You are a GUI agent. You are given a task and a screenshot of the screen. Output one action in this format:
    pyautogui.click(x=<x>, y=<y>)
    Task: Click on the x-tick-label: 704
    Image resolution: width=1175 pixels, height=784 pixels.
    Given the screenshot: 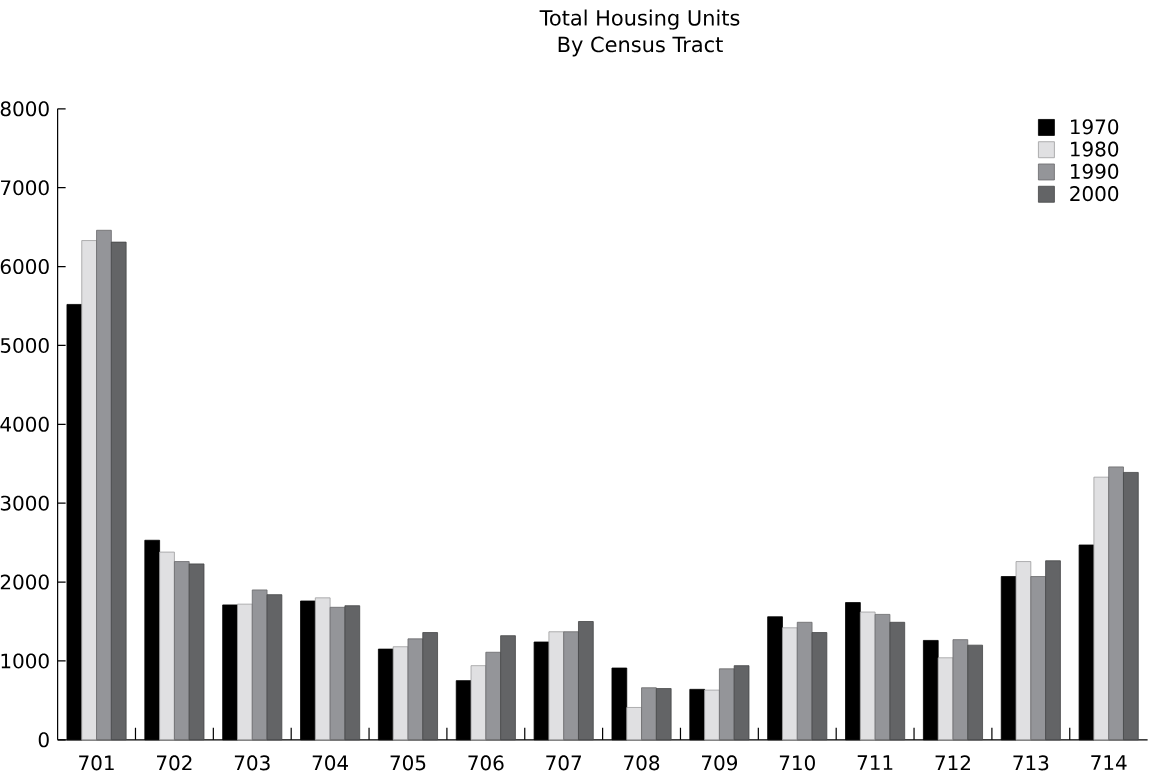 What is the action you would take?
    pyautogui.click(x=330, y=763)
    